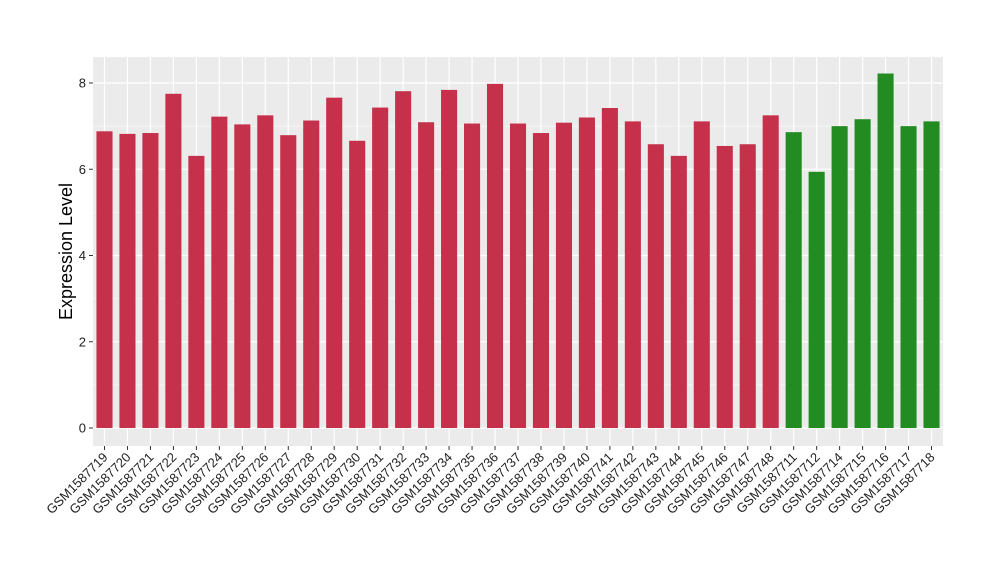  Describe the element at coordinates (334, 262) in the screenshot. I see `bar-GSM1587729` at that location.